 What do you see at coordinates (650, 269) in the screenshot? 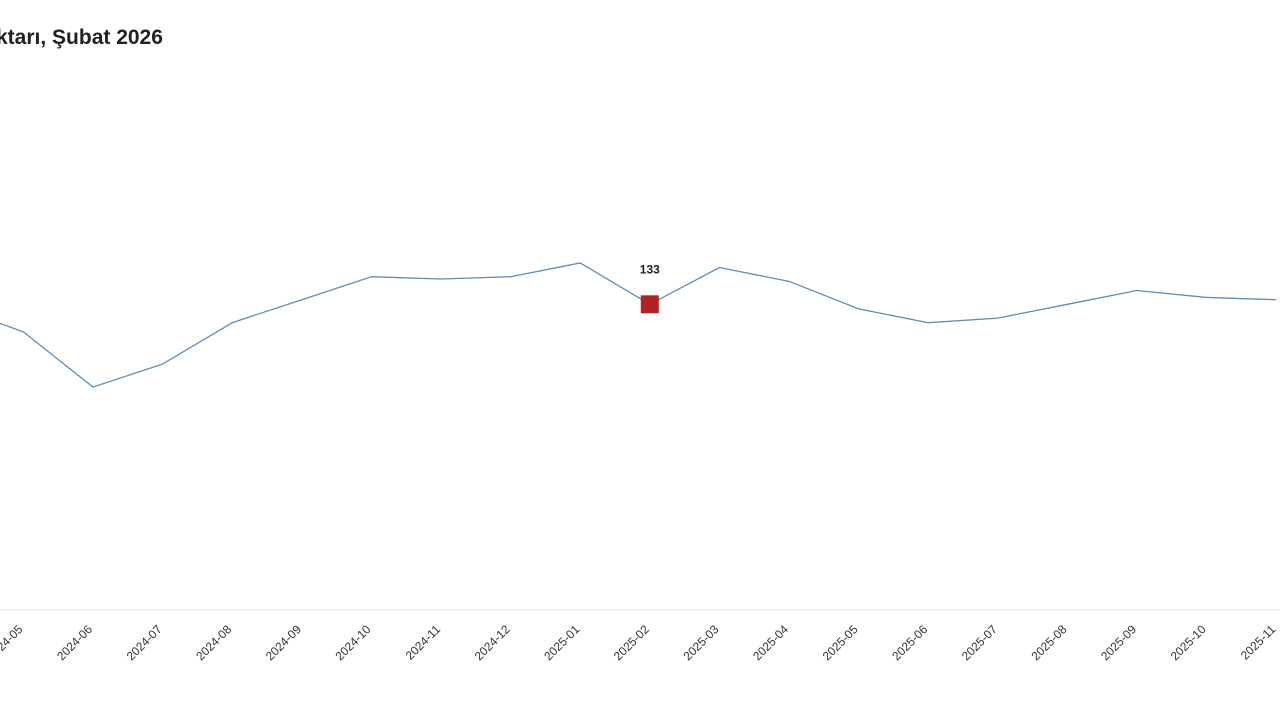
I see `data-label: 133` at bounding box center [650, 269].